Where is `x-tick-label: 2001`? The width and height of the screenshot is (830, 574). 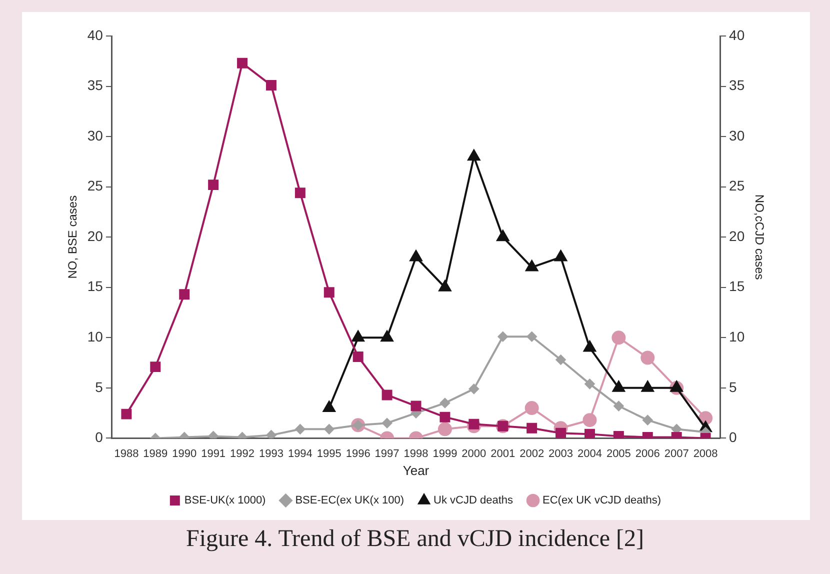 x-tick-label: 2001 is located at coordinates (503, 454).